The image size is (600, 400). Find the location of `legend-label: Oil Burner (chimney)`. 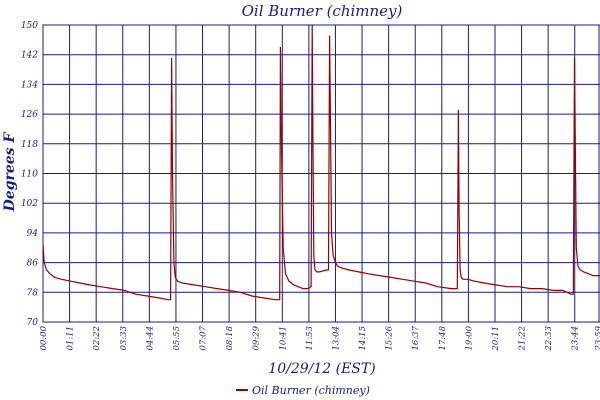

legend-label: Oil Burner (chimney) is located at coordinates (311, 390).